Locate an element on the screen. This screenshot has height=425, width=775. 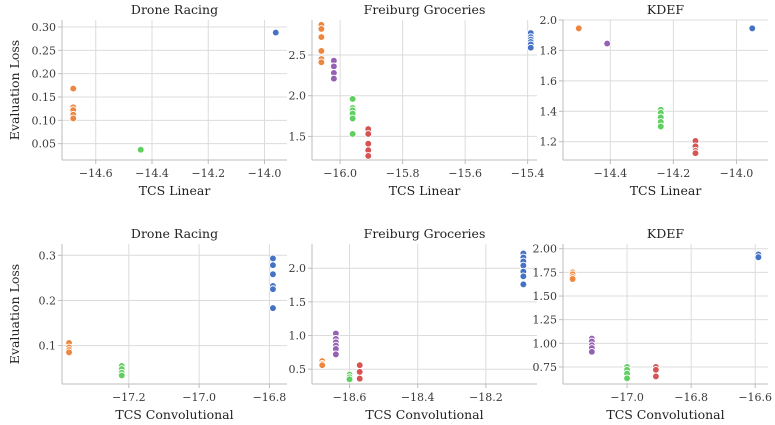
y-tick-label: 0.5 is located at coordinates (298, 369).